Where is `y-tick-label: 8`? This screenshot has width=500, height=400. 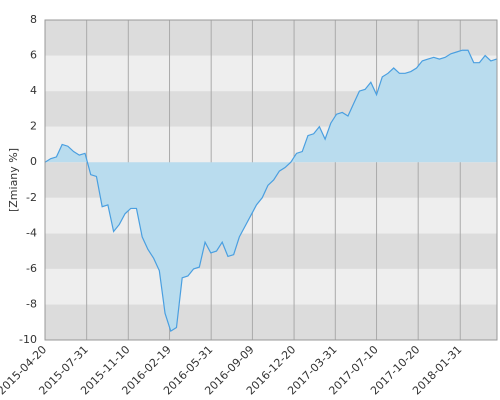
y-tick-label: 8 is located at coordinates (33, 19).